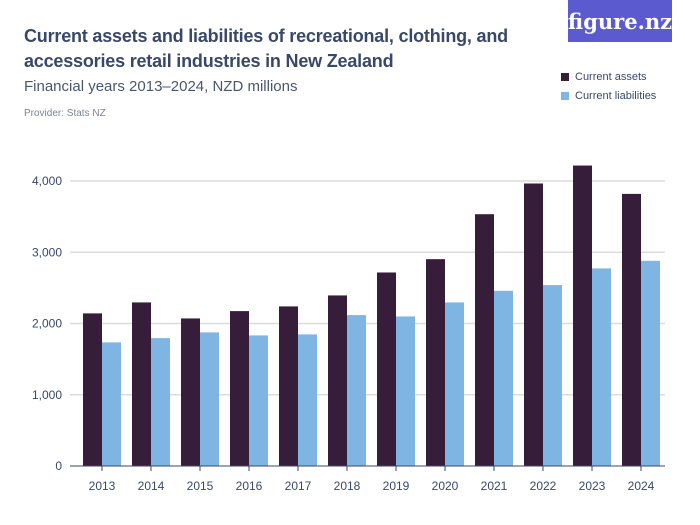 Image resolution: width=700 pixels, height=525 pixels. What do you see at coordinates (249, 486) in the screenshot?
I see `x-tick-label: 2016` at bounding box center [249, 486].